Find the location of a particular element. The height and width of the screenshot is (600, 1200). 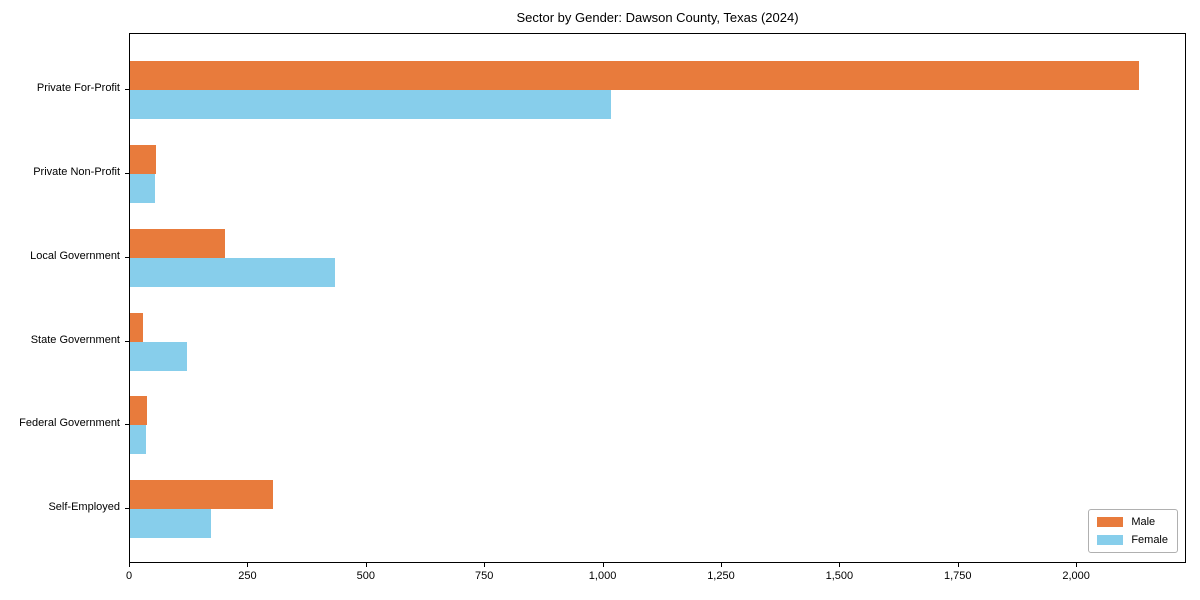

x-tick-label: 250 is located at coordinates (247, 576).